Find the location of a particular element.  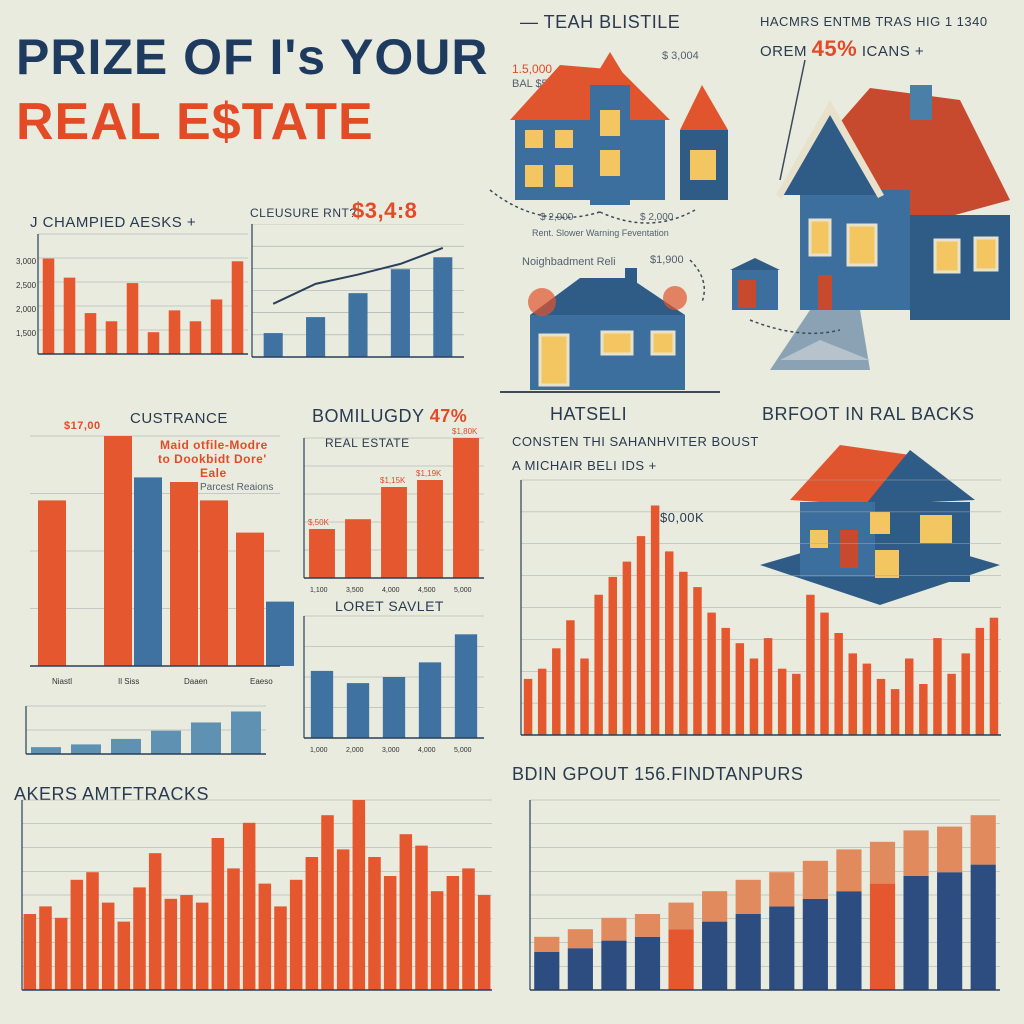

chart5-title: LORET SAVLET is located at coordinates (389, 606).